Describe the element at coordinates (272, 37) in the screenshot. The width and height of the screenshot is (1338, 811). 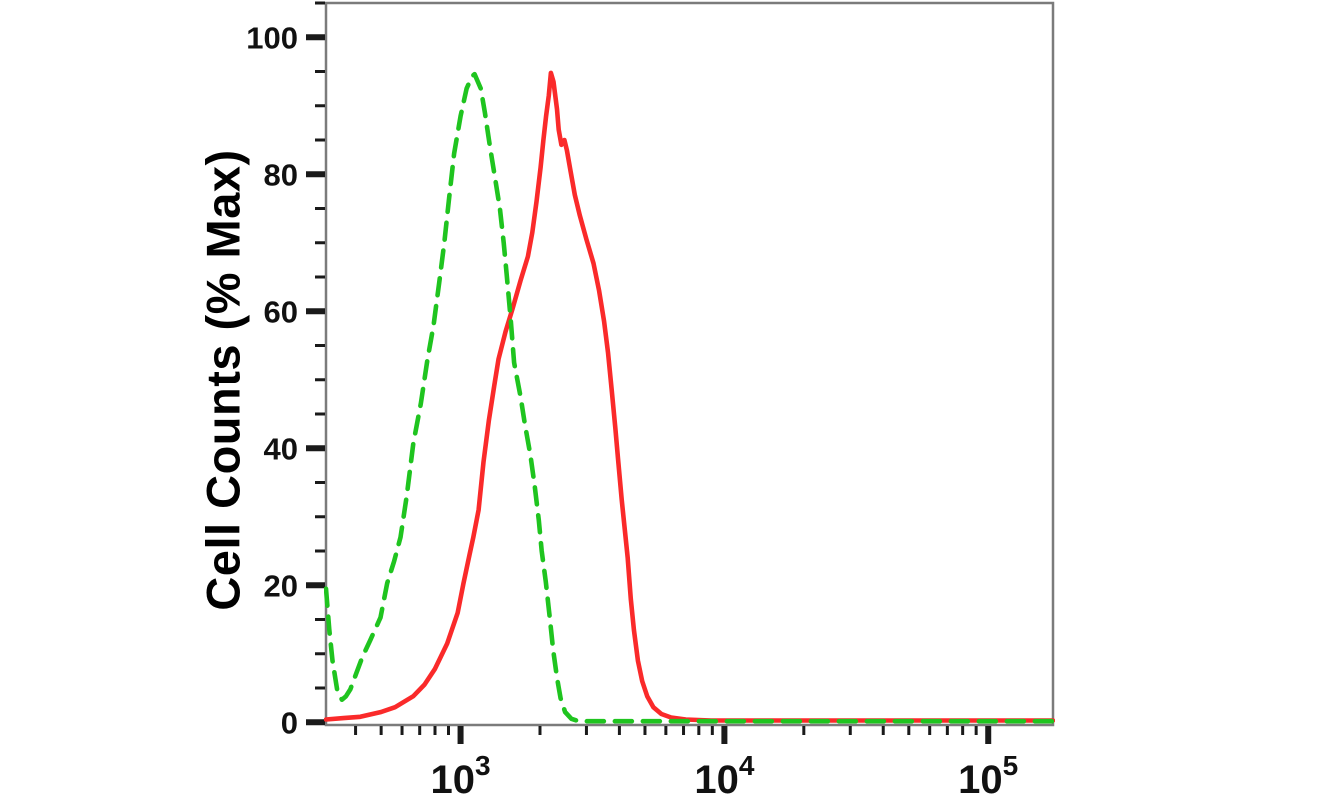
I see `y-tick-label: 100` at that location.